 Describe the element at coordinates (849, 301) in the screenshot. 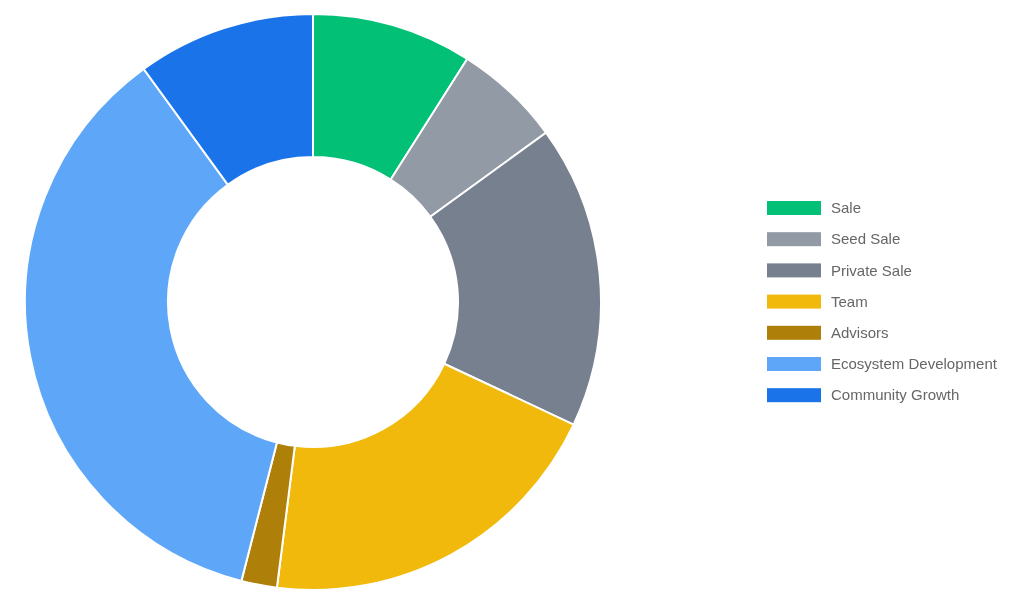

I see `legend-label: Team` at that location.